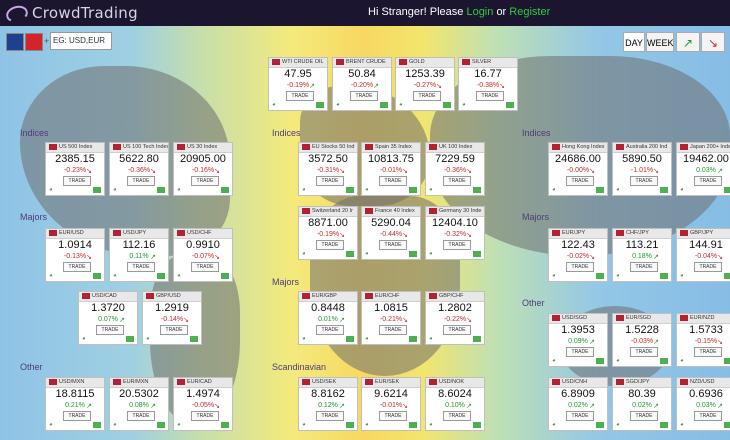  I want to click on symbol-search-input: EG: USD,EUR, so click(81, 41).